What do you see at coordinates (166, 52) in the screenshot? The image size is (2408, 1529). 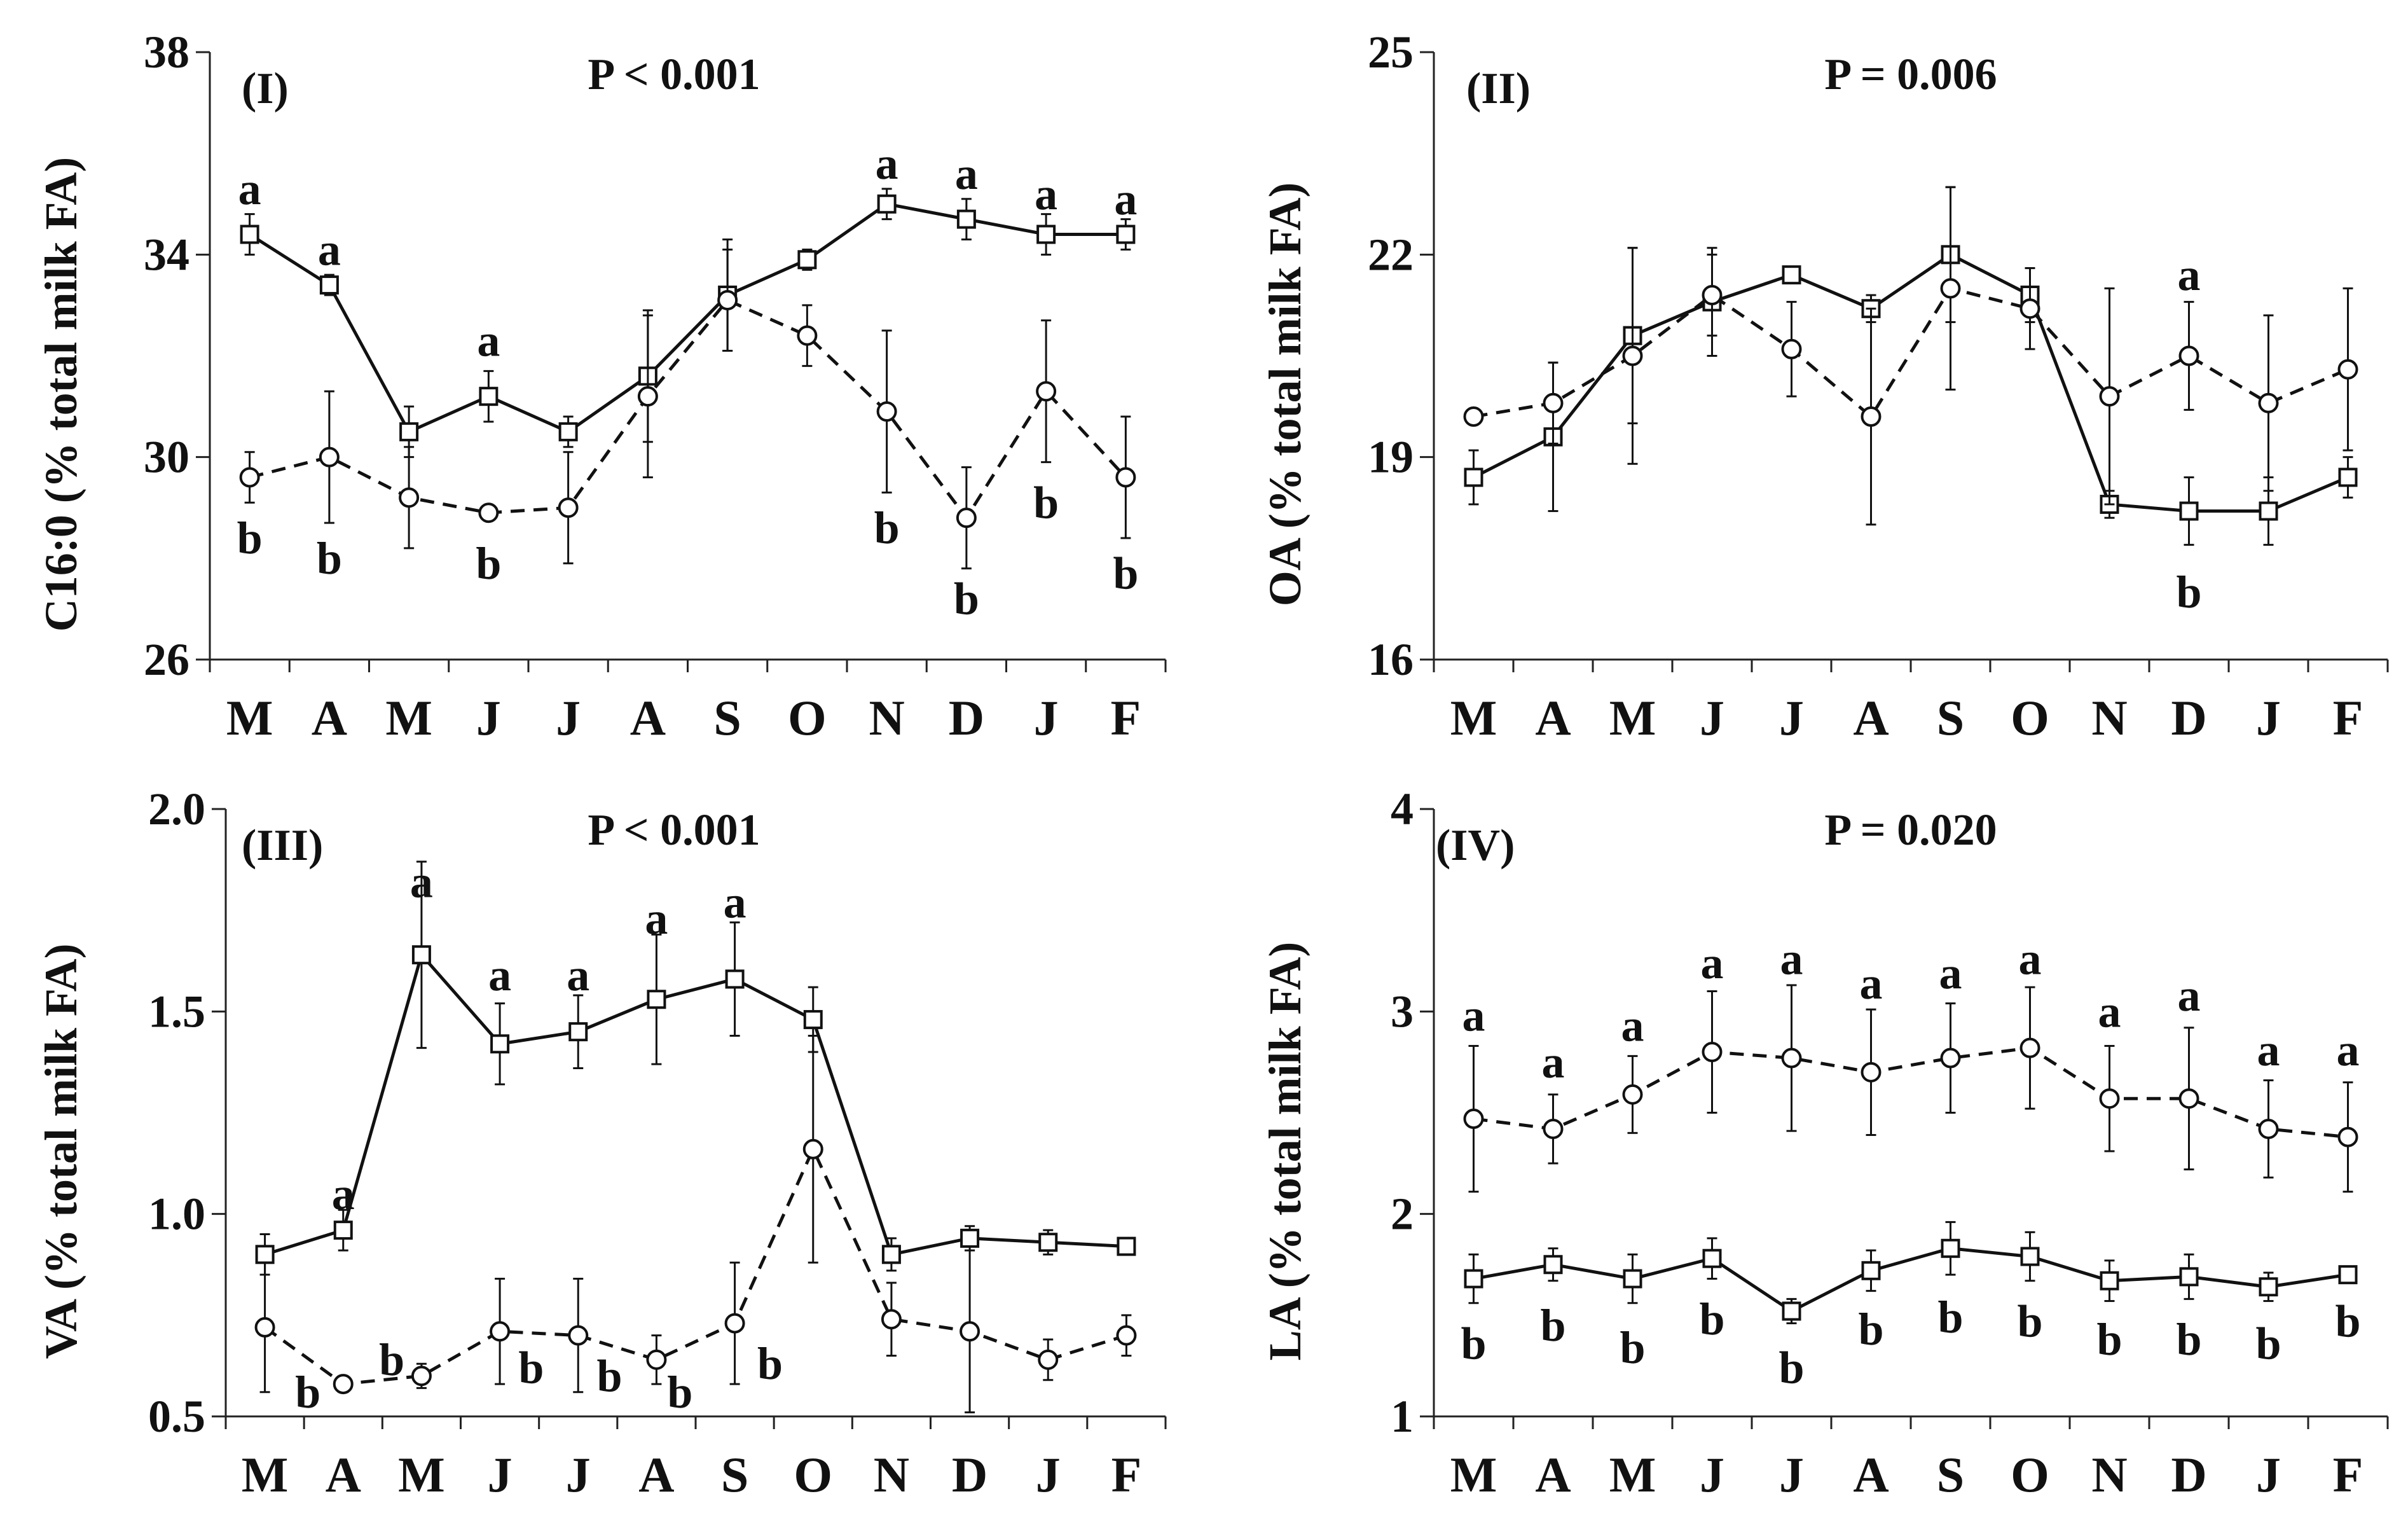 I see `y-tick-label: 38` at bounding box center [166, 52].